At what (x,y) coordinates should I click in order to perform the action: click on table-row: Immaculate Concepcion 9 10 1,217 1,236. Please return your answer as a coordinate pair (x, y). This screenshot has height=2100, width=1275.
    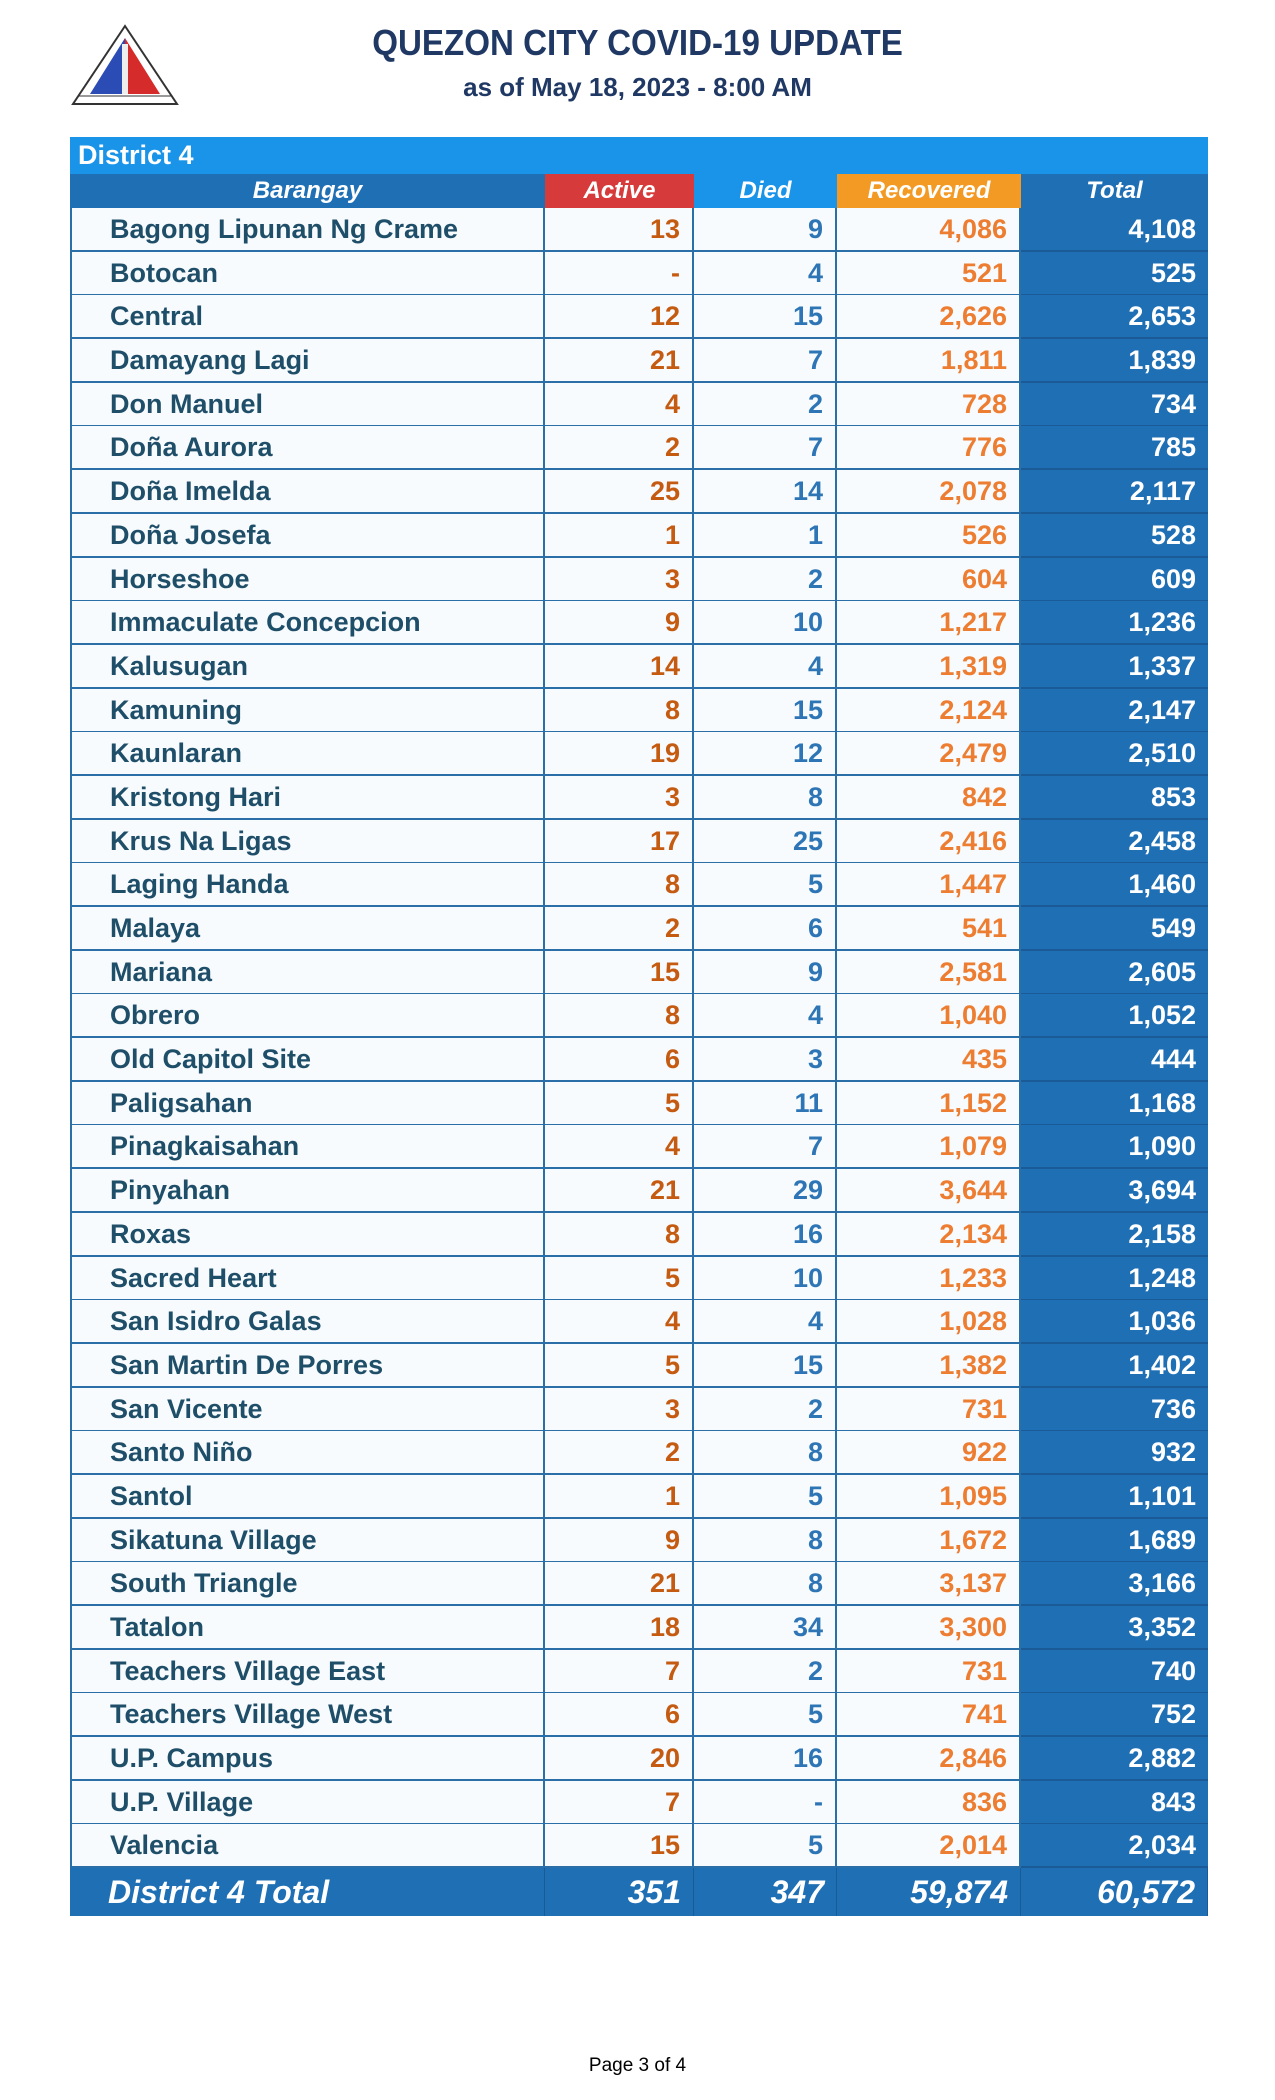
    Looking at the image, I should click on (639, 623).